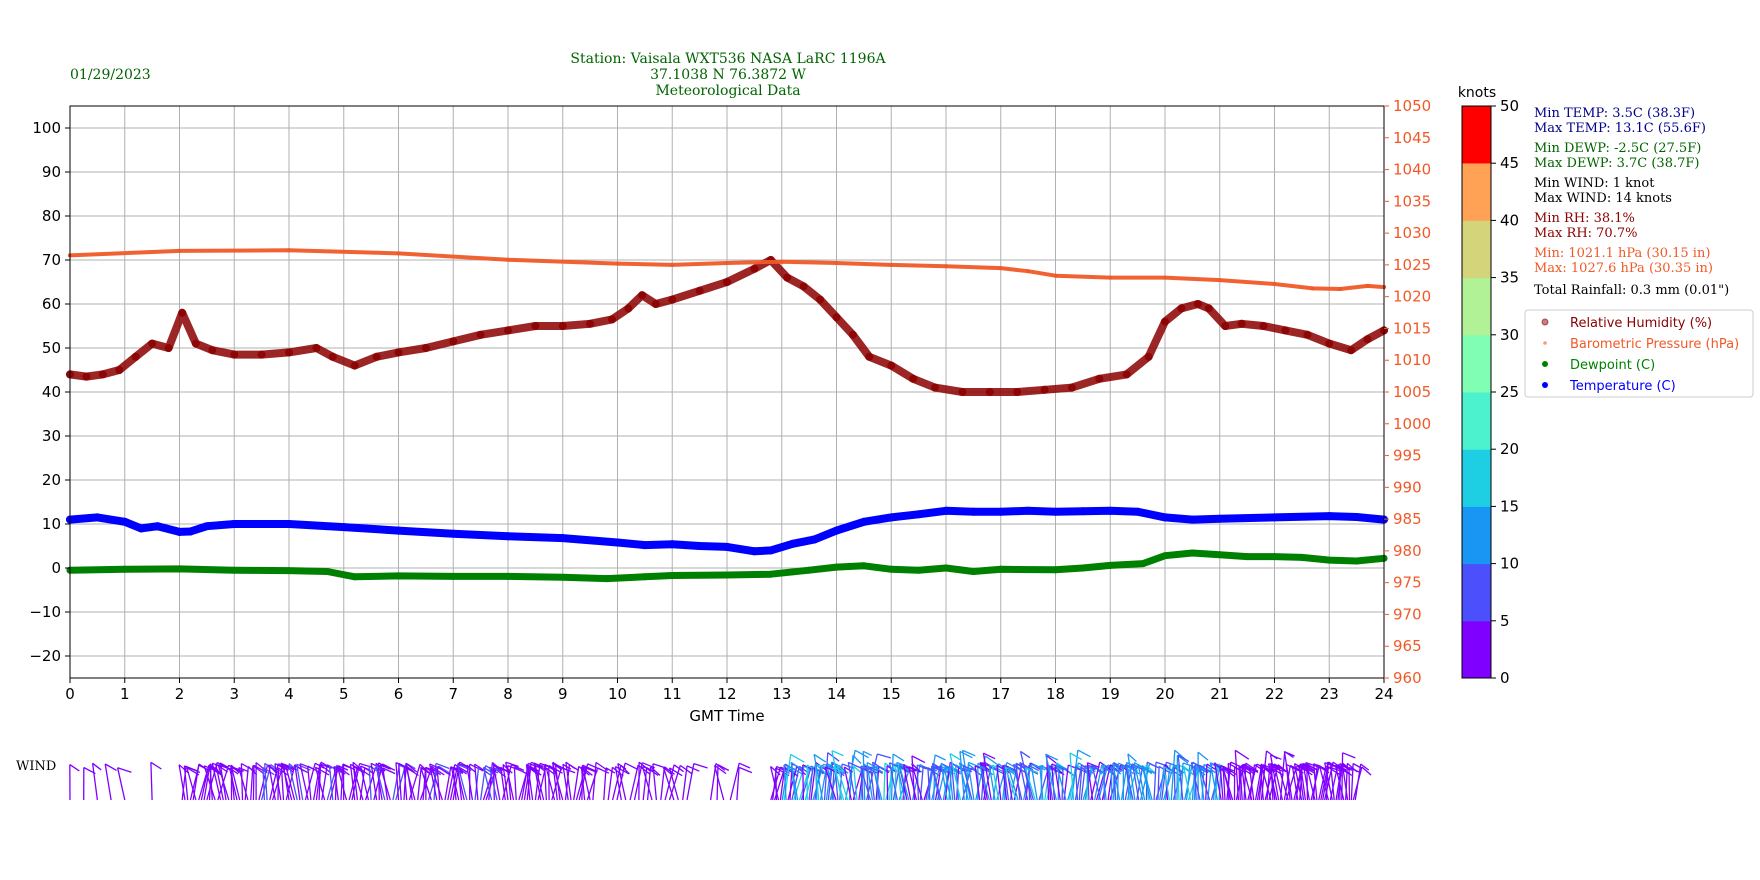 This screenshot has width=1760, height=880. Describe the element at coordinates (45, 656) in the screenshot. I see `left-tick-label: −20` at that location.